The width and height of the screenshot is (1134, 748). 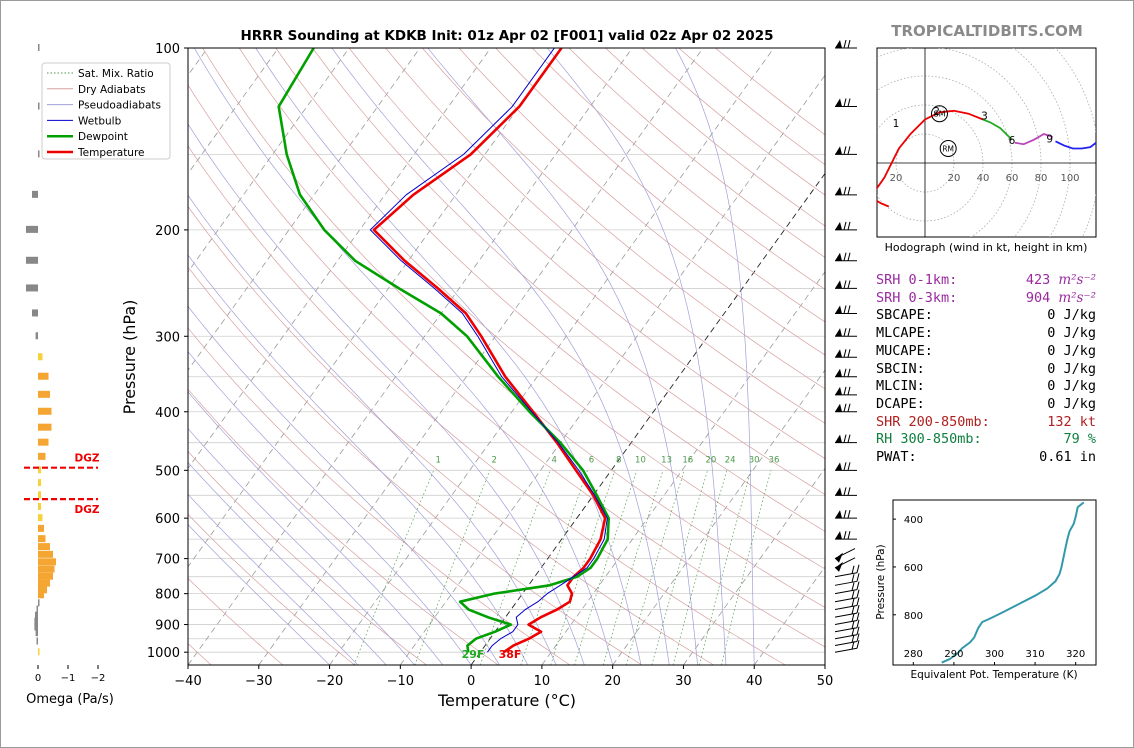 What do you see at coordinates (986, 352) in the screenshot?
I see `stat-row: MUCAPE: 0 J/kg` at bounding box center [986, 352].